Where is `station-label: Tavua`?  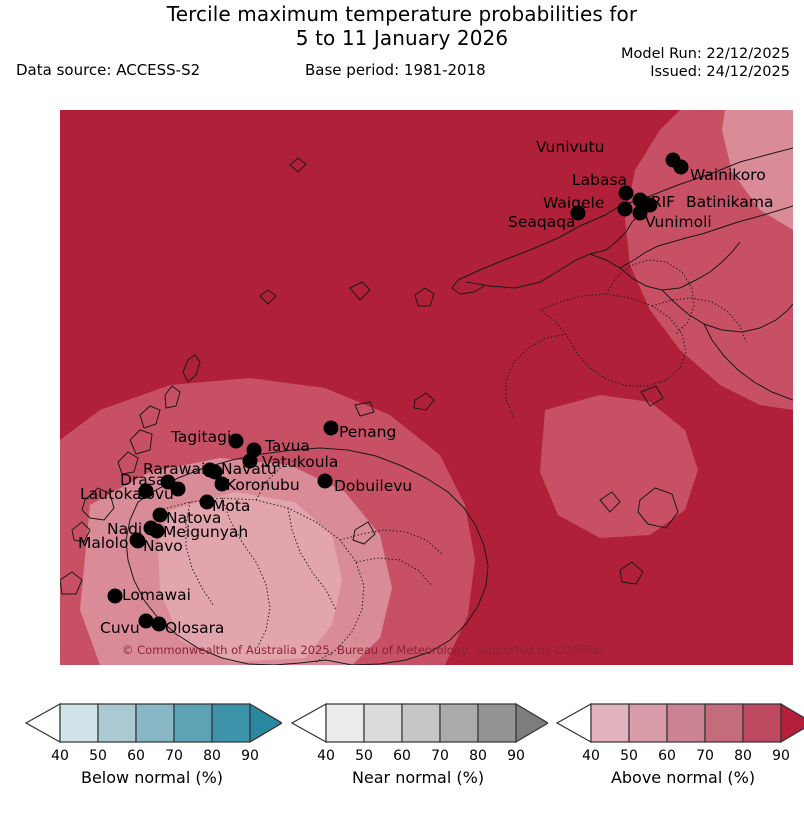
station-label: Tavua is located at coordinates (287, 446).